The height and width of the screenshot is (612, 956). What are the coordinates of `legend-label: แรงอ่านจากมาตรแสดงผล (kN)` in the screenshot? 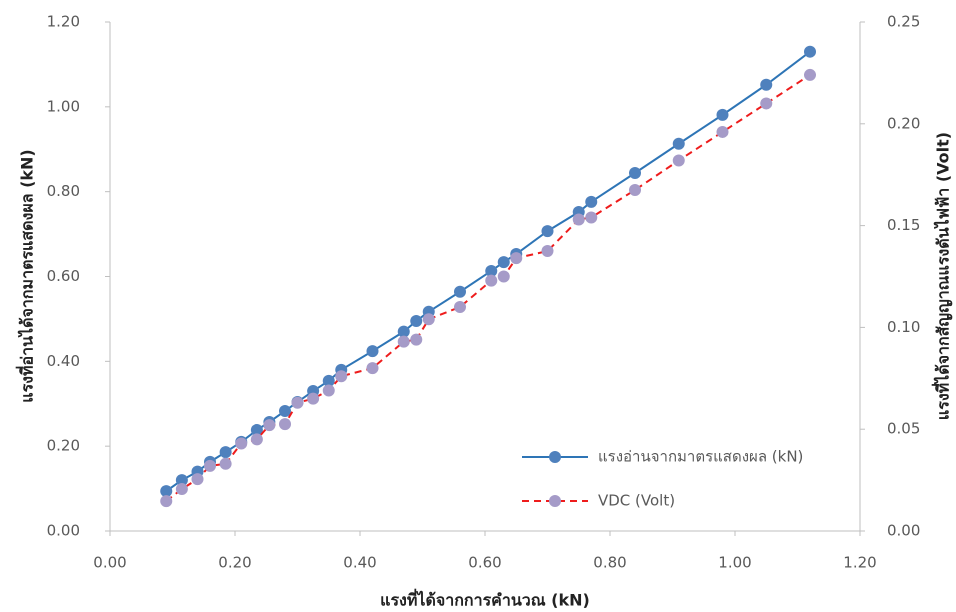 It's located at (700, 457).